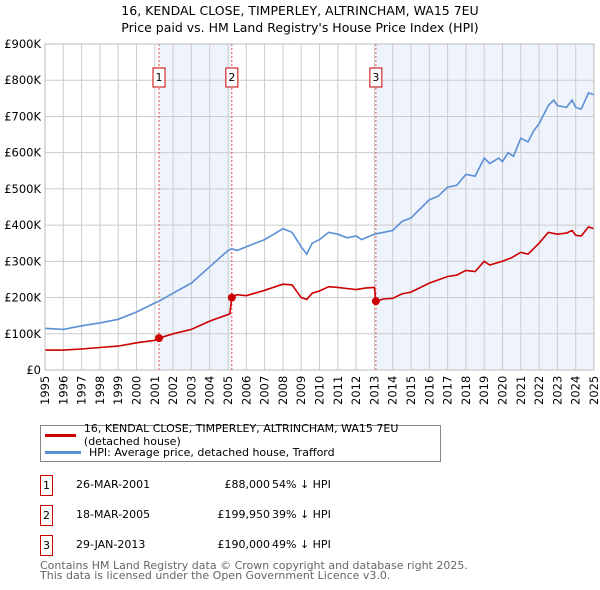 This screenshot has height=590, width=600. What do you see at coordinates (111, 544) in the screenshot?
I see `transaction-date: 29-JAN-2013` at bounding box center [111, 544].